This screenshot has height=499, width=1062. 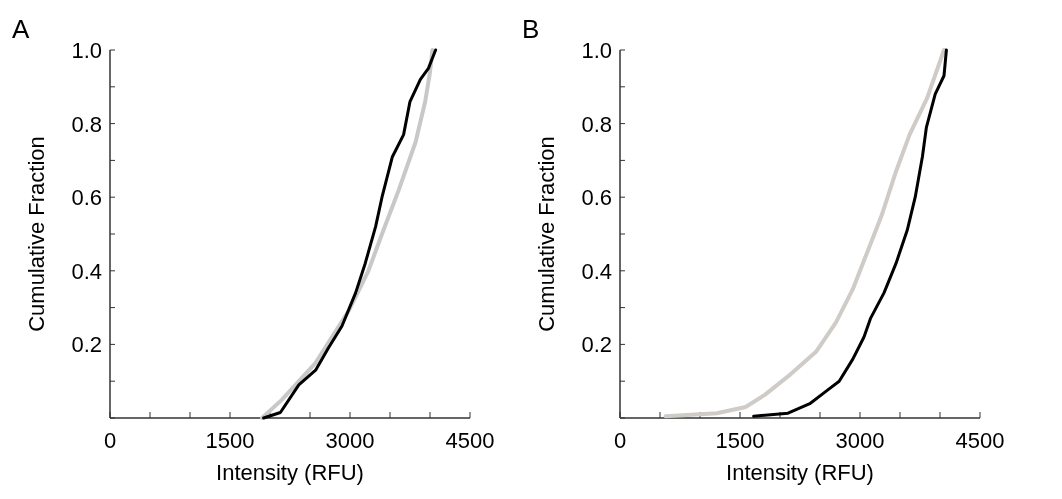 What do you see at coordinates (21, 29) in the screenshot?
I see `chart-title: A` at bounding box center [21, 29].